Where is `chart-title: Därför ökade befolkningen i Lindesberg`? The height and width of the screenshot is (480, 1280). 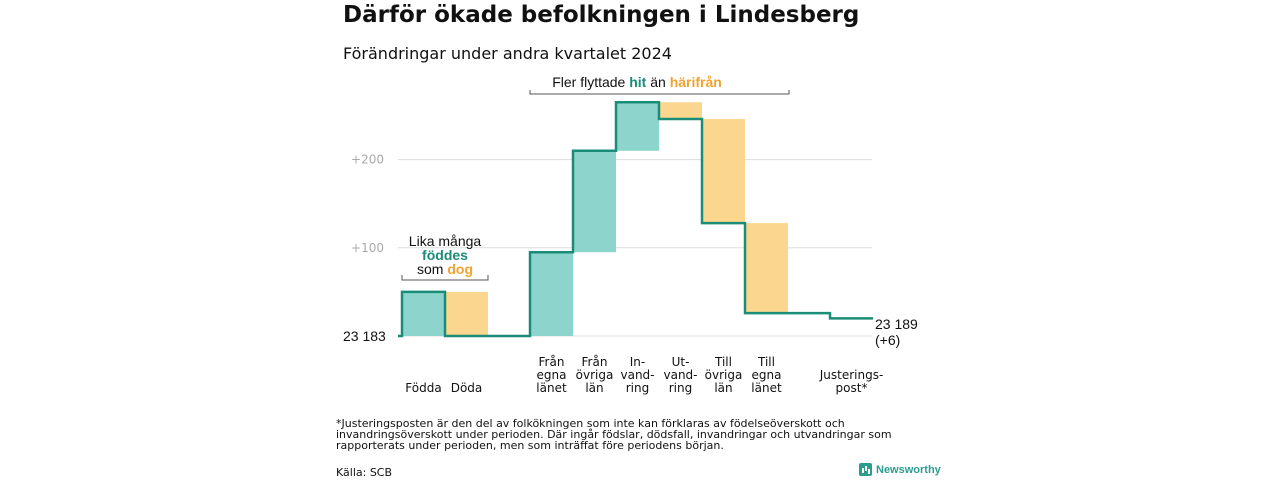 chart-title: Därför ökade befolkningen i Lindesberg is located at coordinates (601, 15).